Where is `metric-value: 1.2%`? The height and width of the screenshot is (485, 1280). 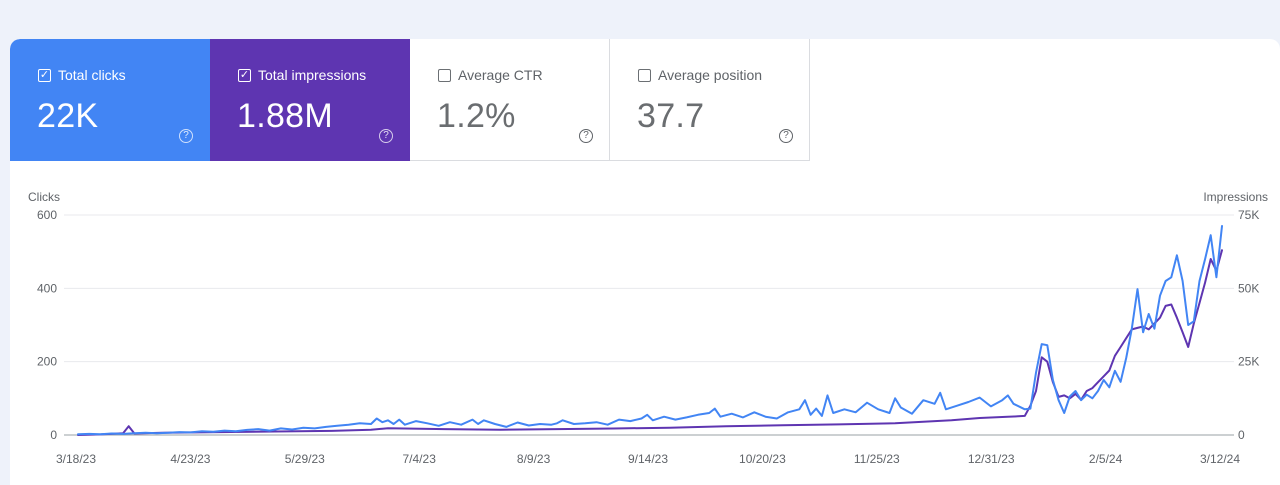 metric-value: 1.2% is located at coordinates (476, 116).